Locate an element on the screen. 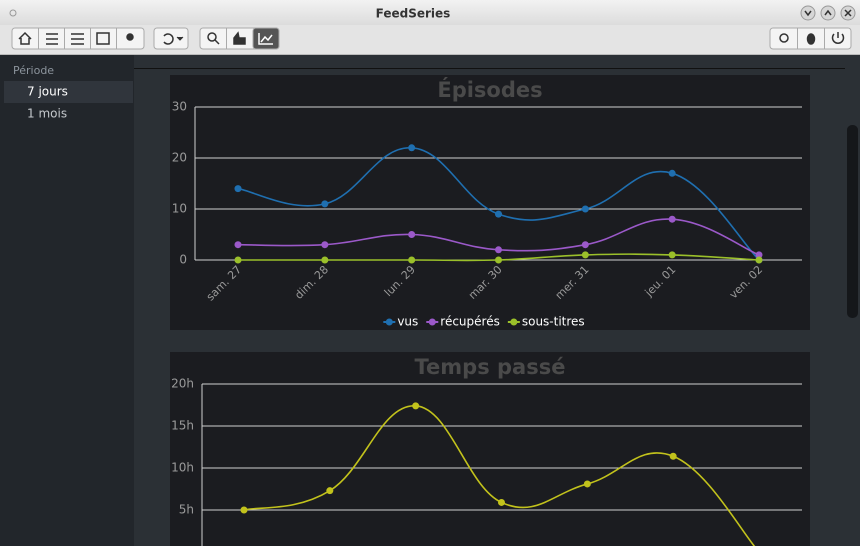  tasks-button is located at coordinates (52, 39).